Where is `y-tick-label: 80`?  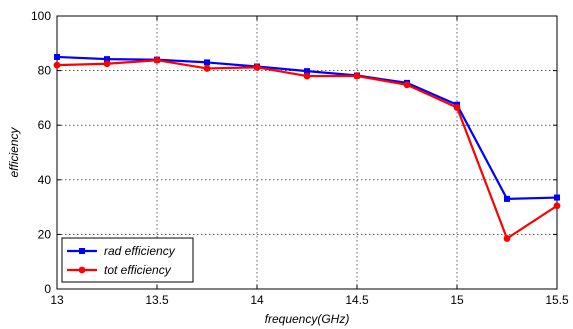
y-tick-label: 80 is located at coordinates (45, 71).